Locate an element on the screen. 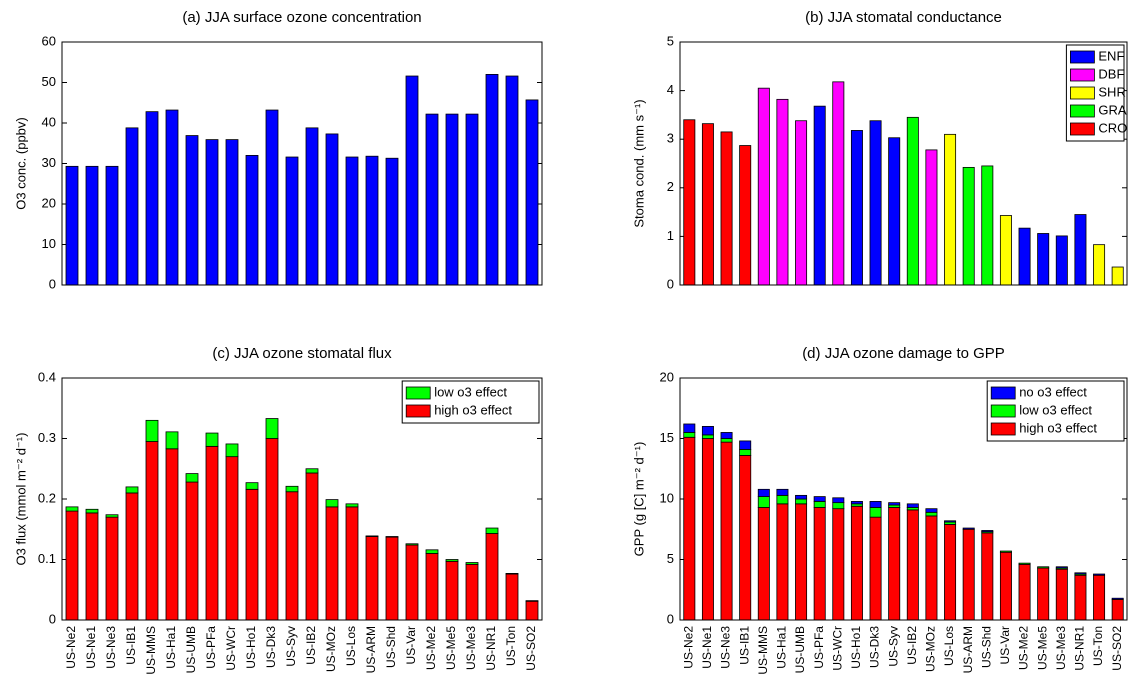 Image resolution: width=1131 pixels, height=677 pixels. y-tick-label: 0.3 is located at coordinates (47, 437).